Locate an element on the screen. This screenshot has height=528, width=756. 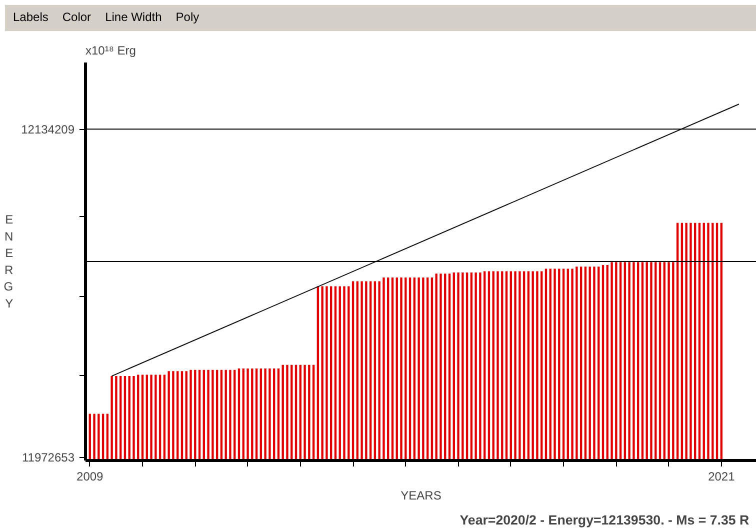
y-tick-label: 12134209 is located at coordinates (48, 129).